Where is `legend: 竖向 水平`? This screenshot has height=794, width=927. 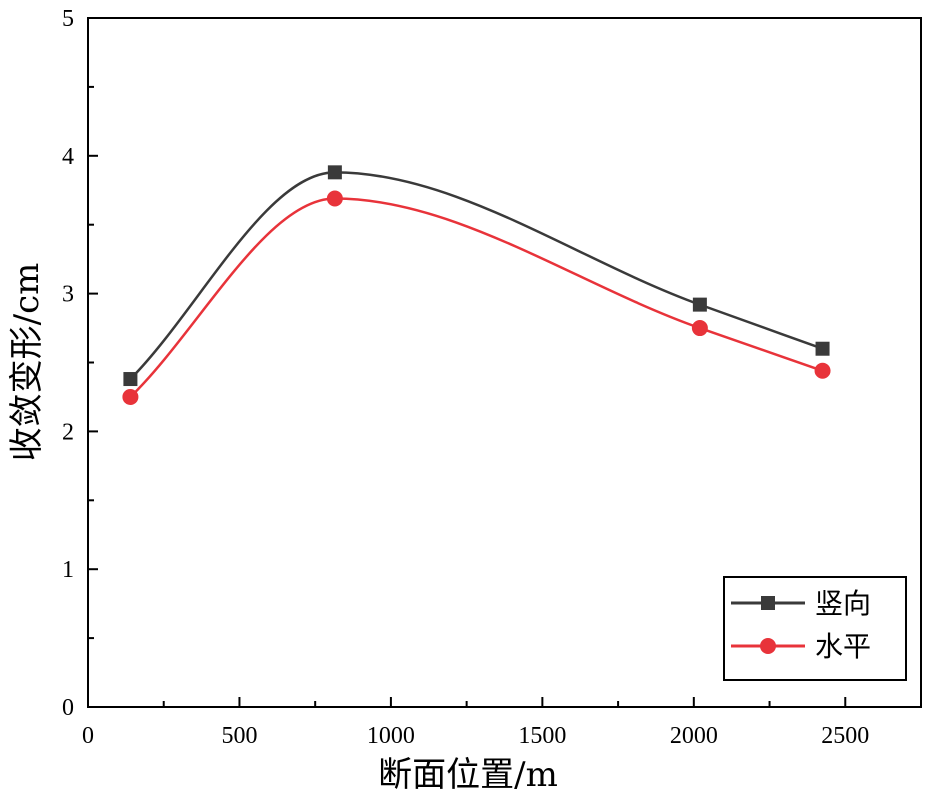
legend: 竖向 水平 is located at coordinates (815, 628).